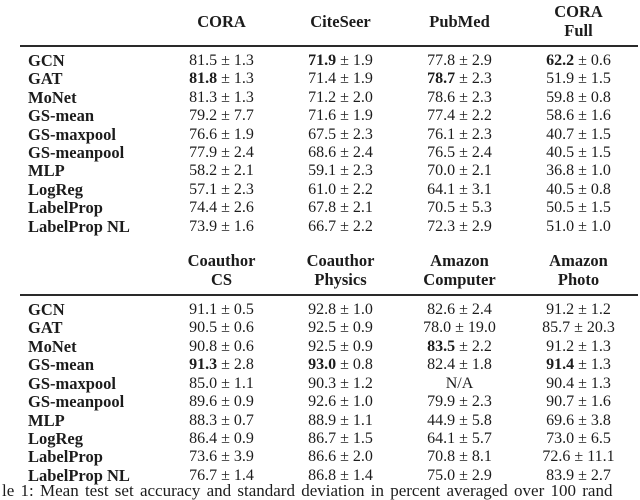  I want to click on std-deviation: ± 20.3, so click(594, 328).